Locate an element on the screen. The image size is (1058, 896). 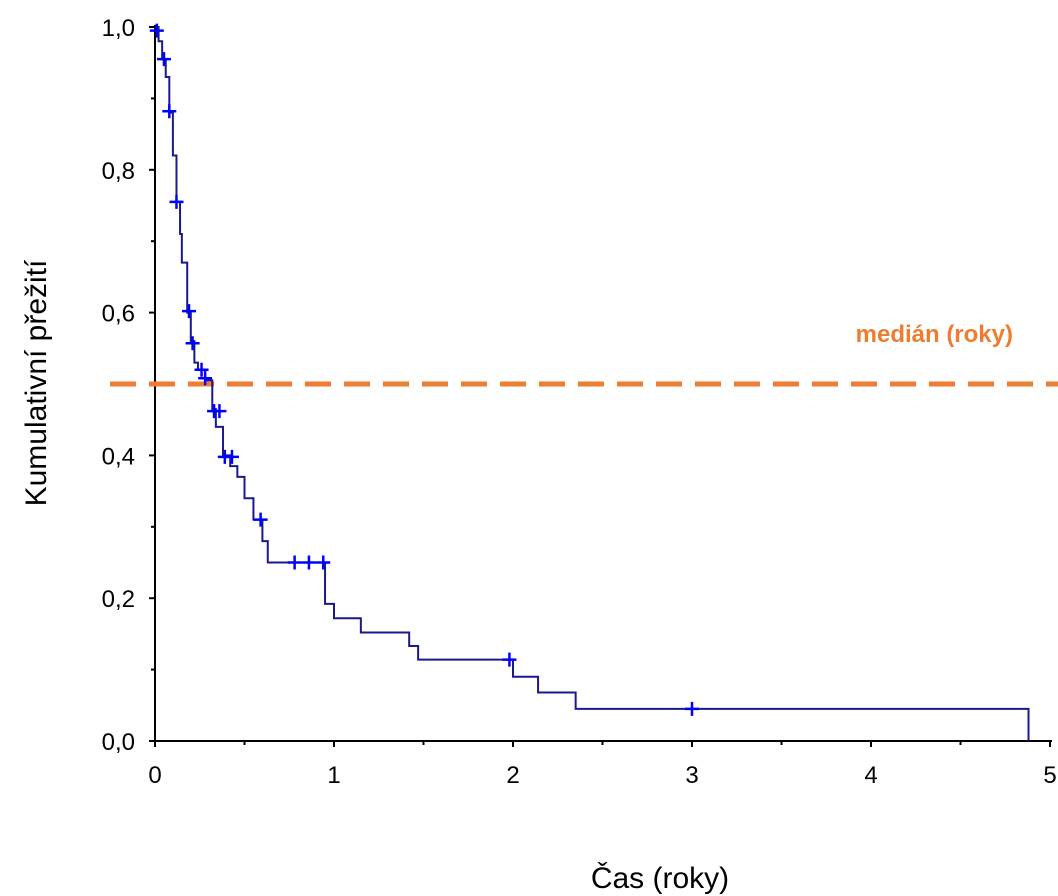
y-axis-ticks: 0,0 0,2 0,4 0,6 0,8 1,0 is located at coordinates (128, 385).